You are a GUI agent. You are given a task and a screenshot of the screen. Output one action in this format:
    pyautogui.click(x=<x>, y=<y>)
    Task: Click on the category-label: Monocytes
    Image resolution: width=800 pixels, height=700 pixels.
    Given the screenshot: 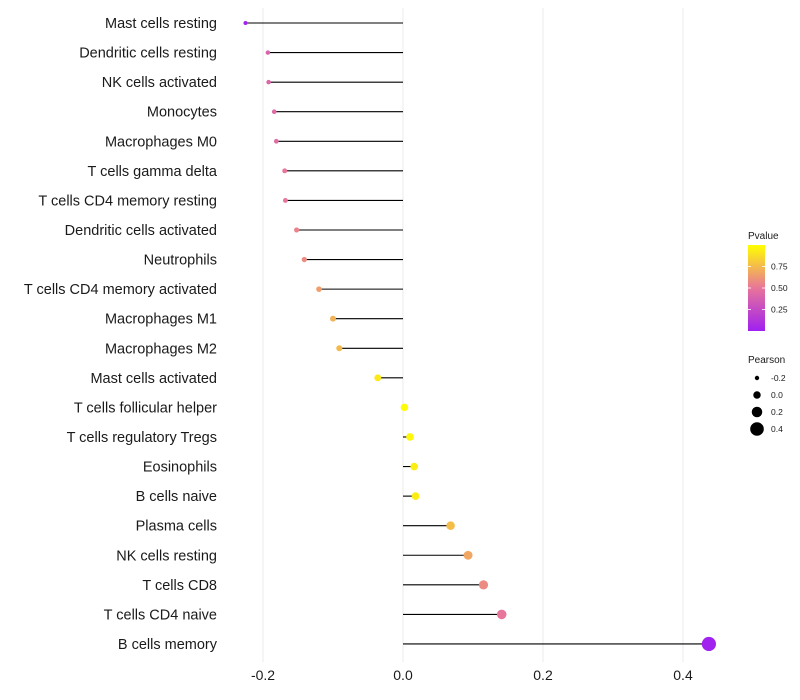 What is the action you would take?
    pyautogui.click(x=182, y=113)
    